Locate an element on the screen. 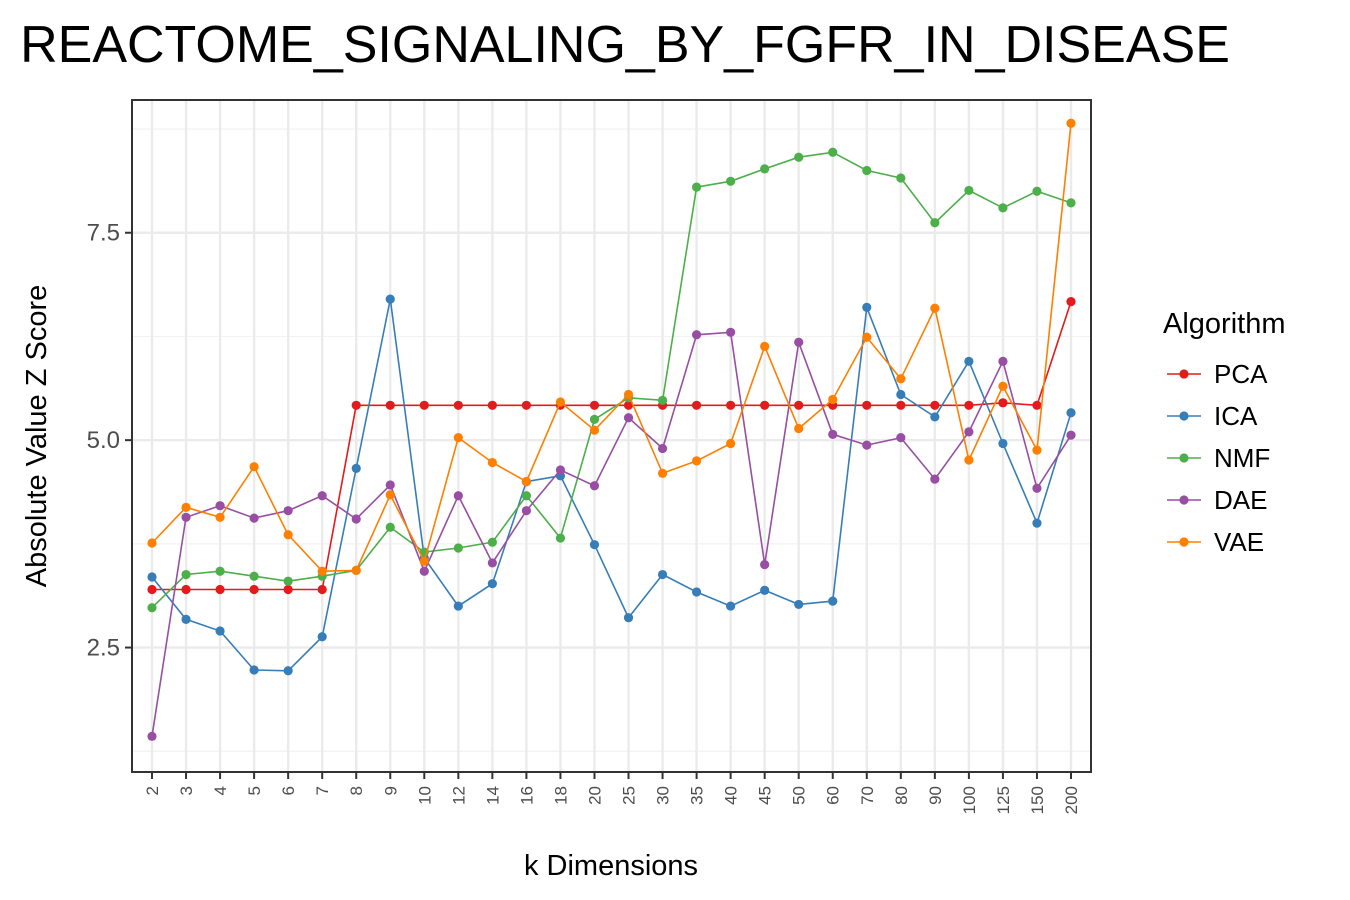 The width and height of the screenshot is (1350, 900). x-tick-label: 6 is located at coordinates (288, 790).